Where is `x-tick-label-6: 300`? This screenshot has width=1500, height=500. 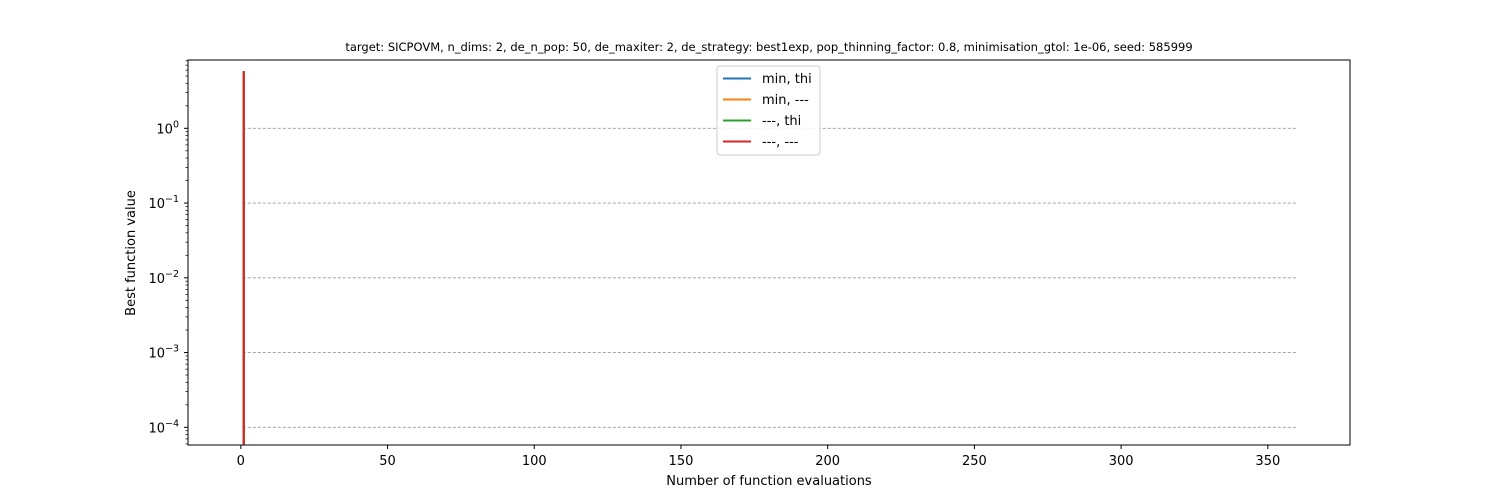 x-tick-label-6: 300 is located at coordinates (1121, 461).